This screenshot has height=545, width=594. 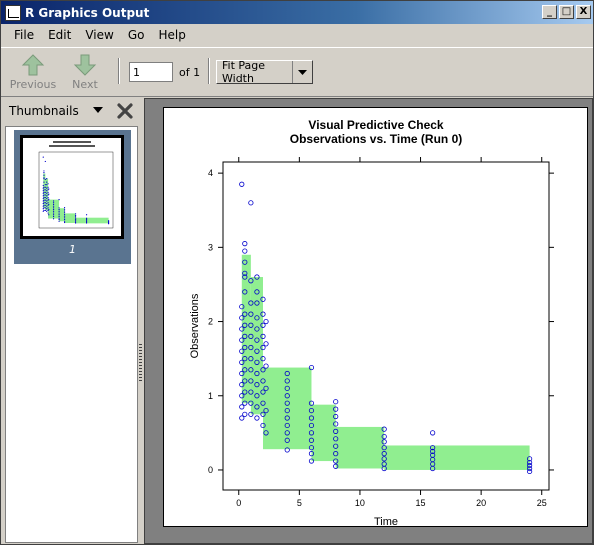 What do you see at coordinates (583, 12) in the screenshot?
I see `close-button: X` at bounding box center [583, 12].